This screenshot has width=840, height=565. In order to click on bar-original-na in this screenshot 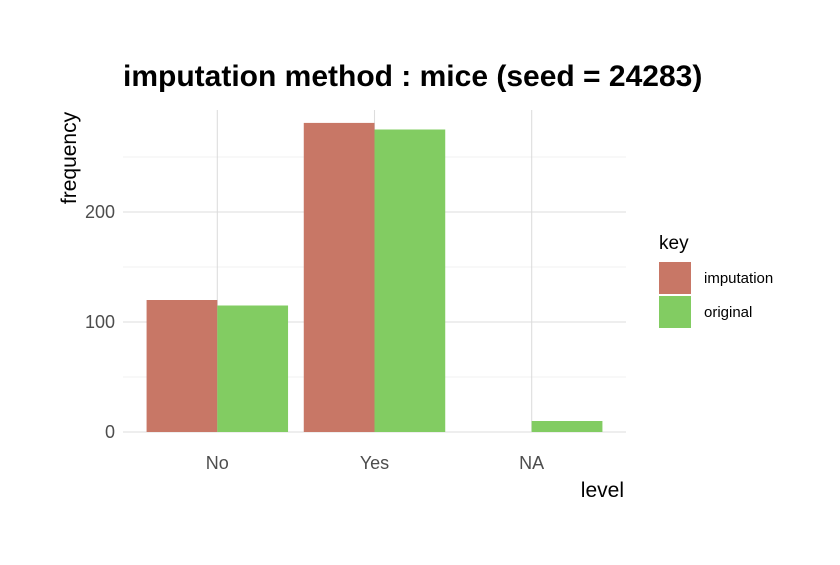, I will do `click(567, 426)`.